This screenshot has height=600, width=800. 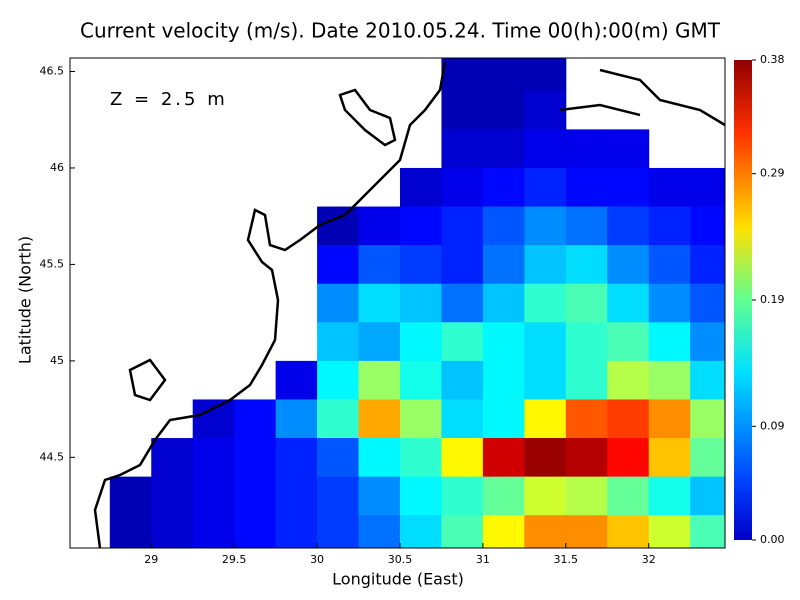 What do you see at coordinates (57, 360) in the screenshot?
I see `y-tick-label: 45` at bounding box center [57, 360].